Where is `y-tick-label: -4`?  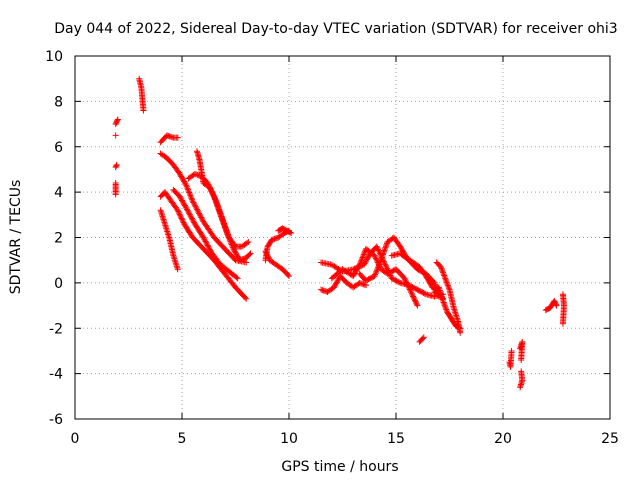
y-tick-label: -4 is located at coordinates (56, 375).